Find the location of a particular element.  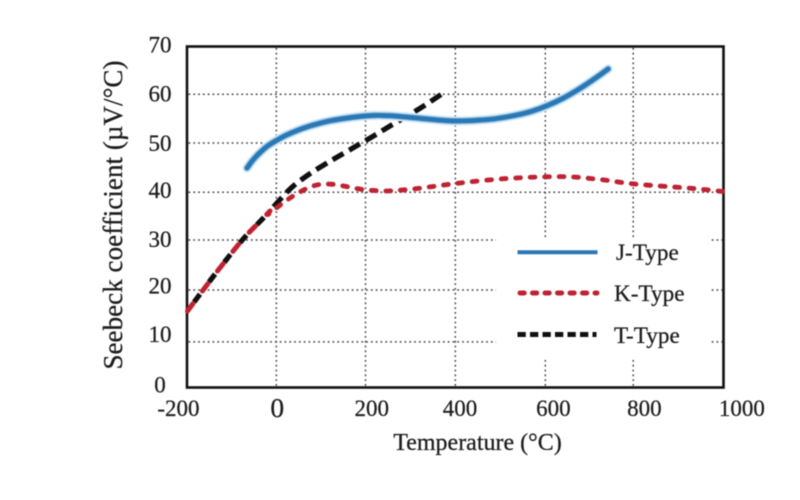

svg-text: 800 is located at coordinates (644, 408).